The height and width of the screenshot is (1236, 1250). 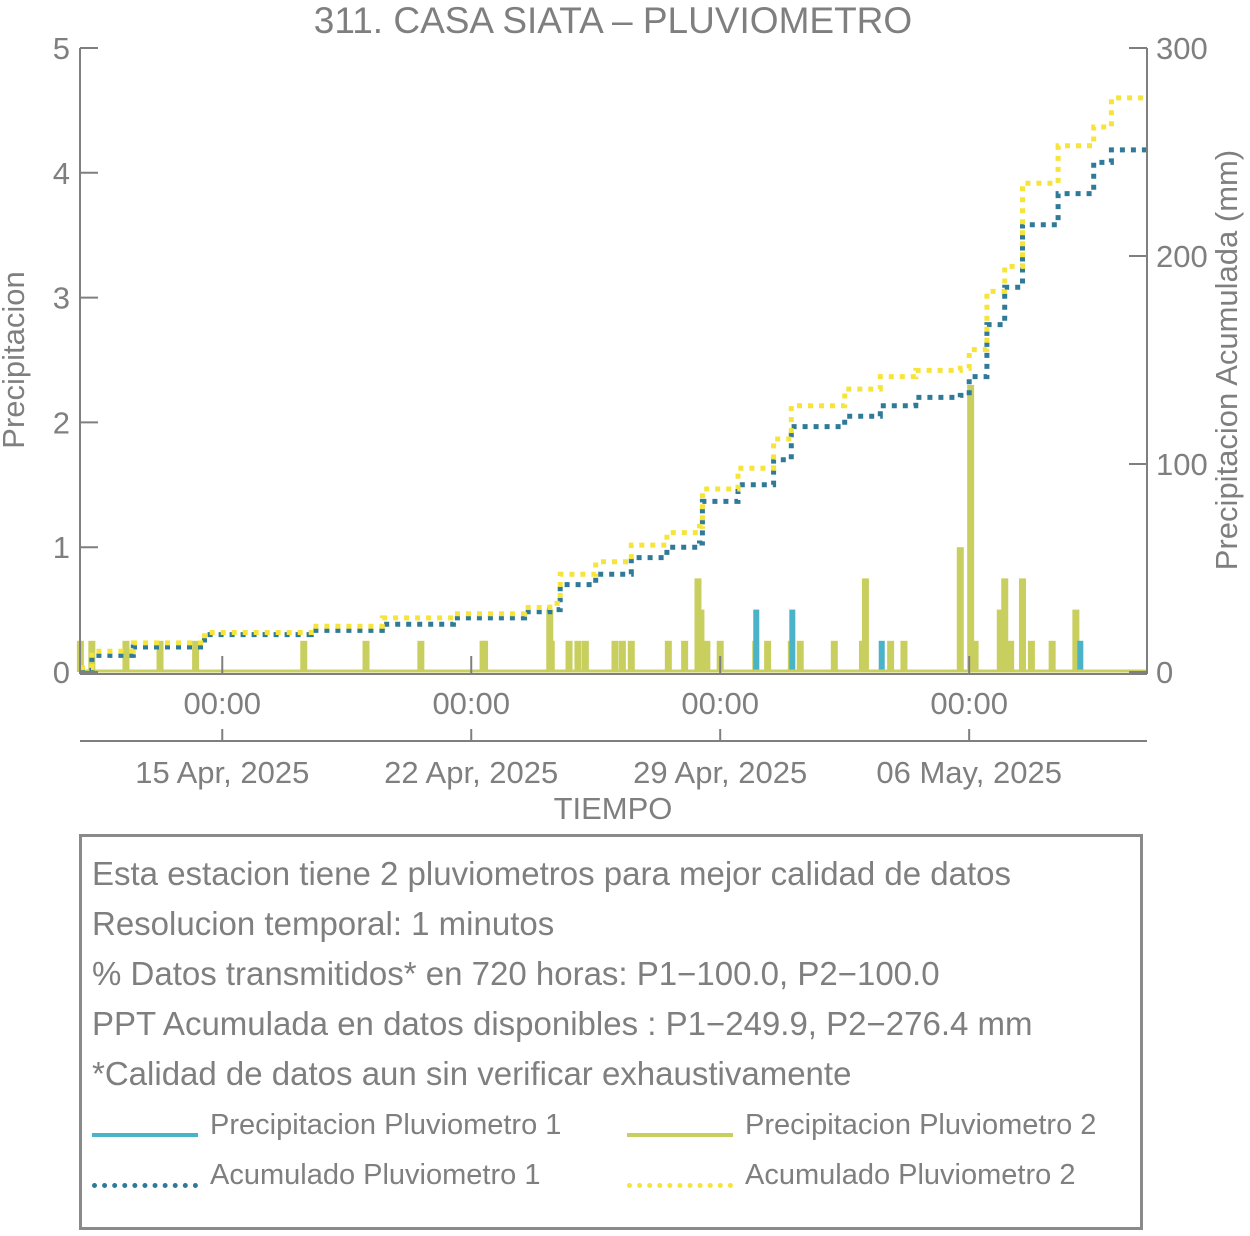 I want to click on left-tick-label: 4, so click(x=61, y=173).